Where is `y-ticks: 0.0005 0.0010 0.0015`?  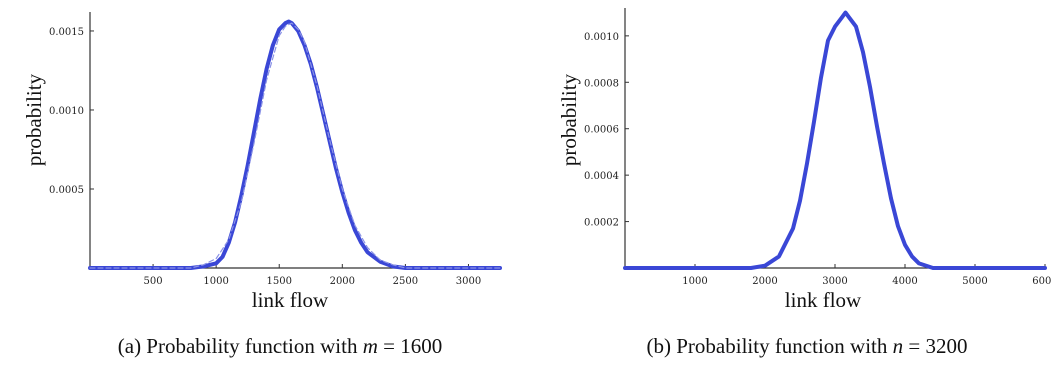 y-ticks: 0.0005 0.0010 0.0015 is located at coordinates (71, 111).